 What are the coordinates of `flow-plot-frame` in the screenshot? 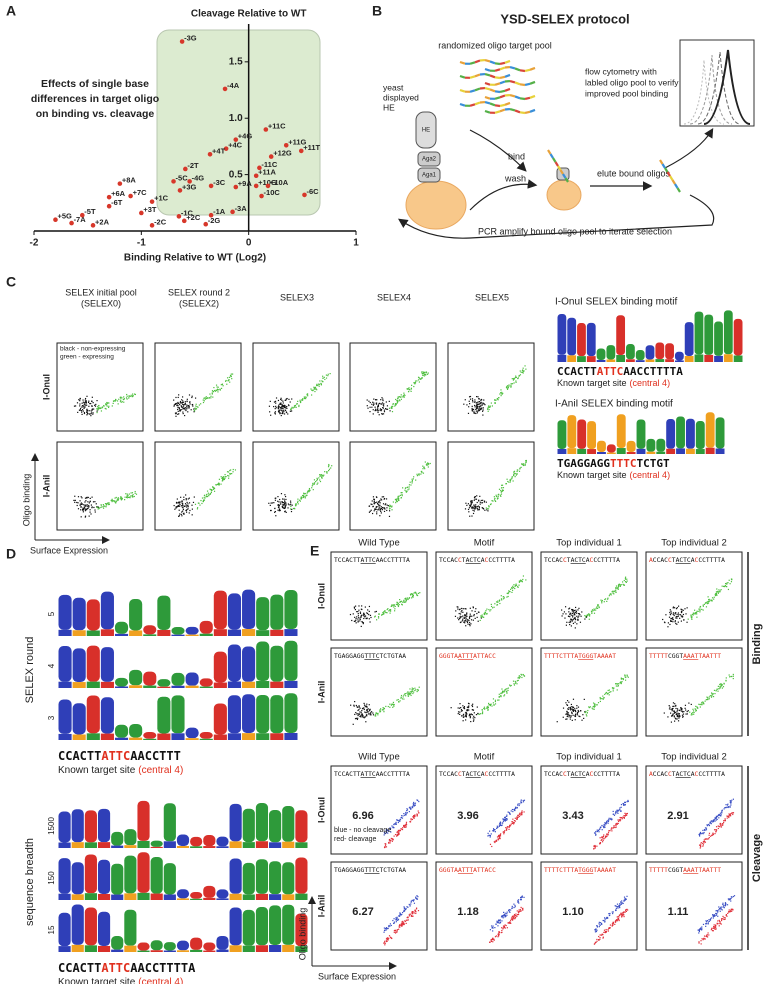 It's located at (296, 486).